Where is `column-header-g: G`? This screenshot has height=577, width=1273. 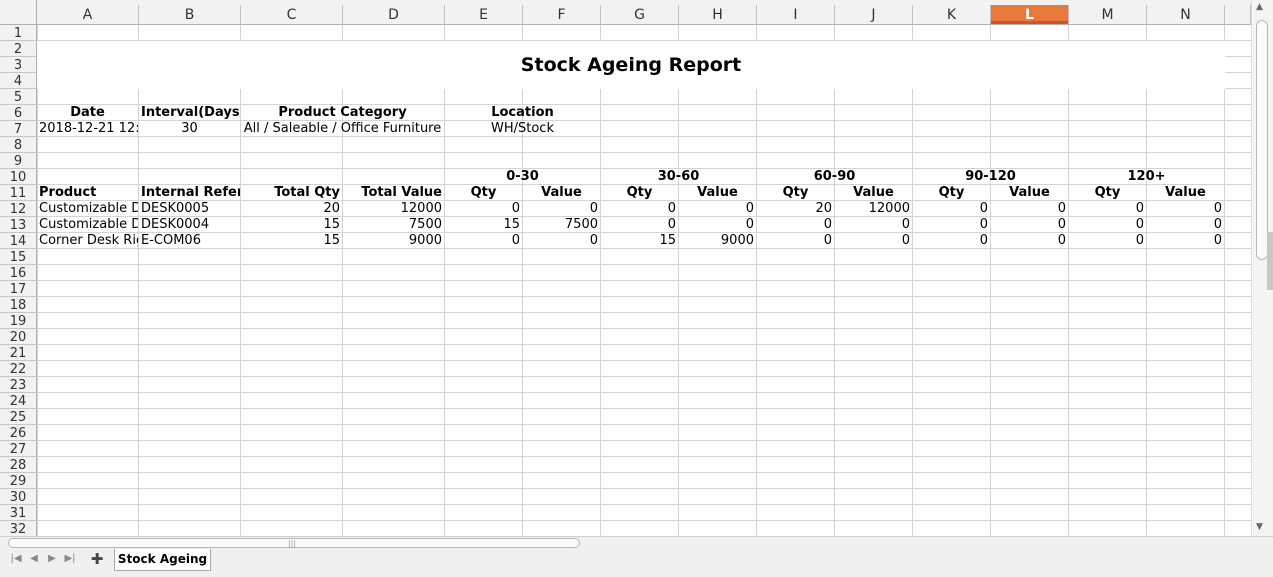
column-header-g: G is located at coordinates (640, 15).